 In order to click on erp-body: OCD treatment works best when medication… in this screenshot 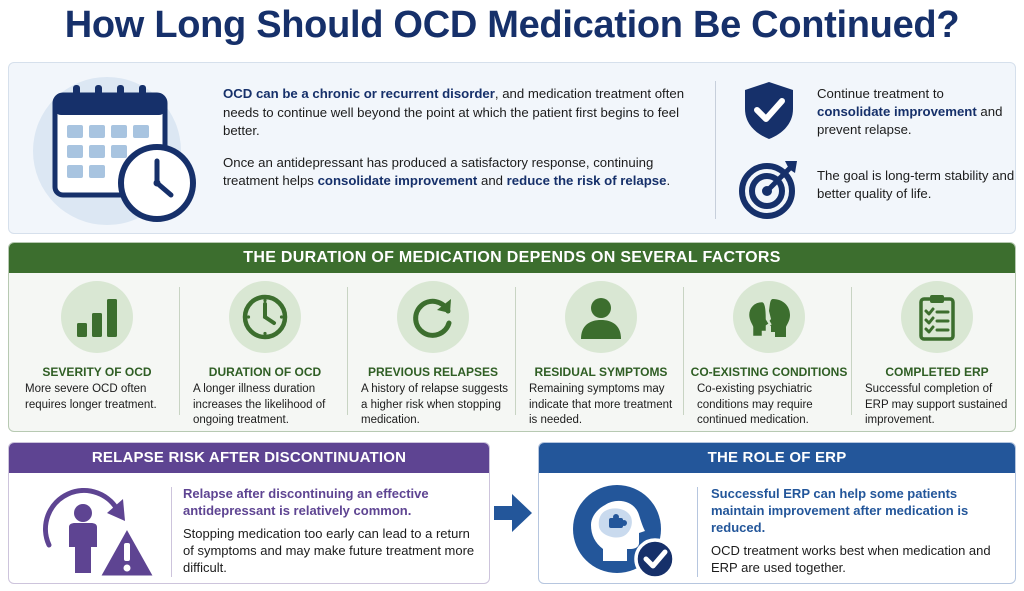, I will do `click(851, 559)`.